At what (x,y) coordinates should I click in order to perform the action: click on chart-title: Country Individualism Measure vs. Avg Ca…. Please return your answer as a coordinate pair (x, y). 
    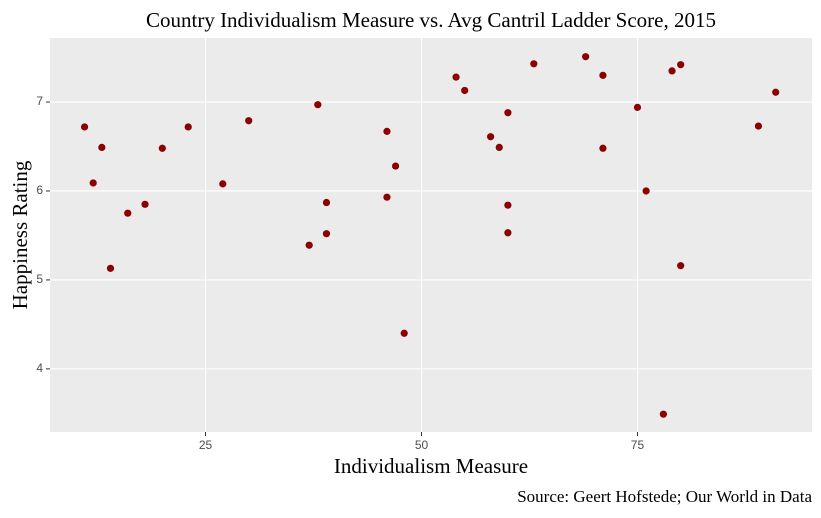
    Looking at the image, I should click on (431, 20).